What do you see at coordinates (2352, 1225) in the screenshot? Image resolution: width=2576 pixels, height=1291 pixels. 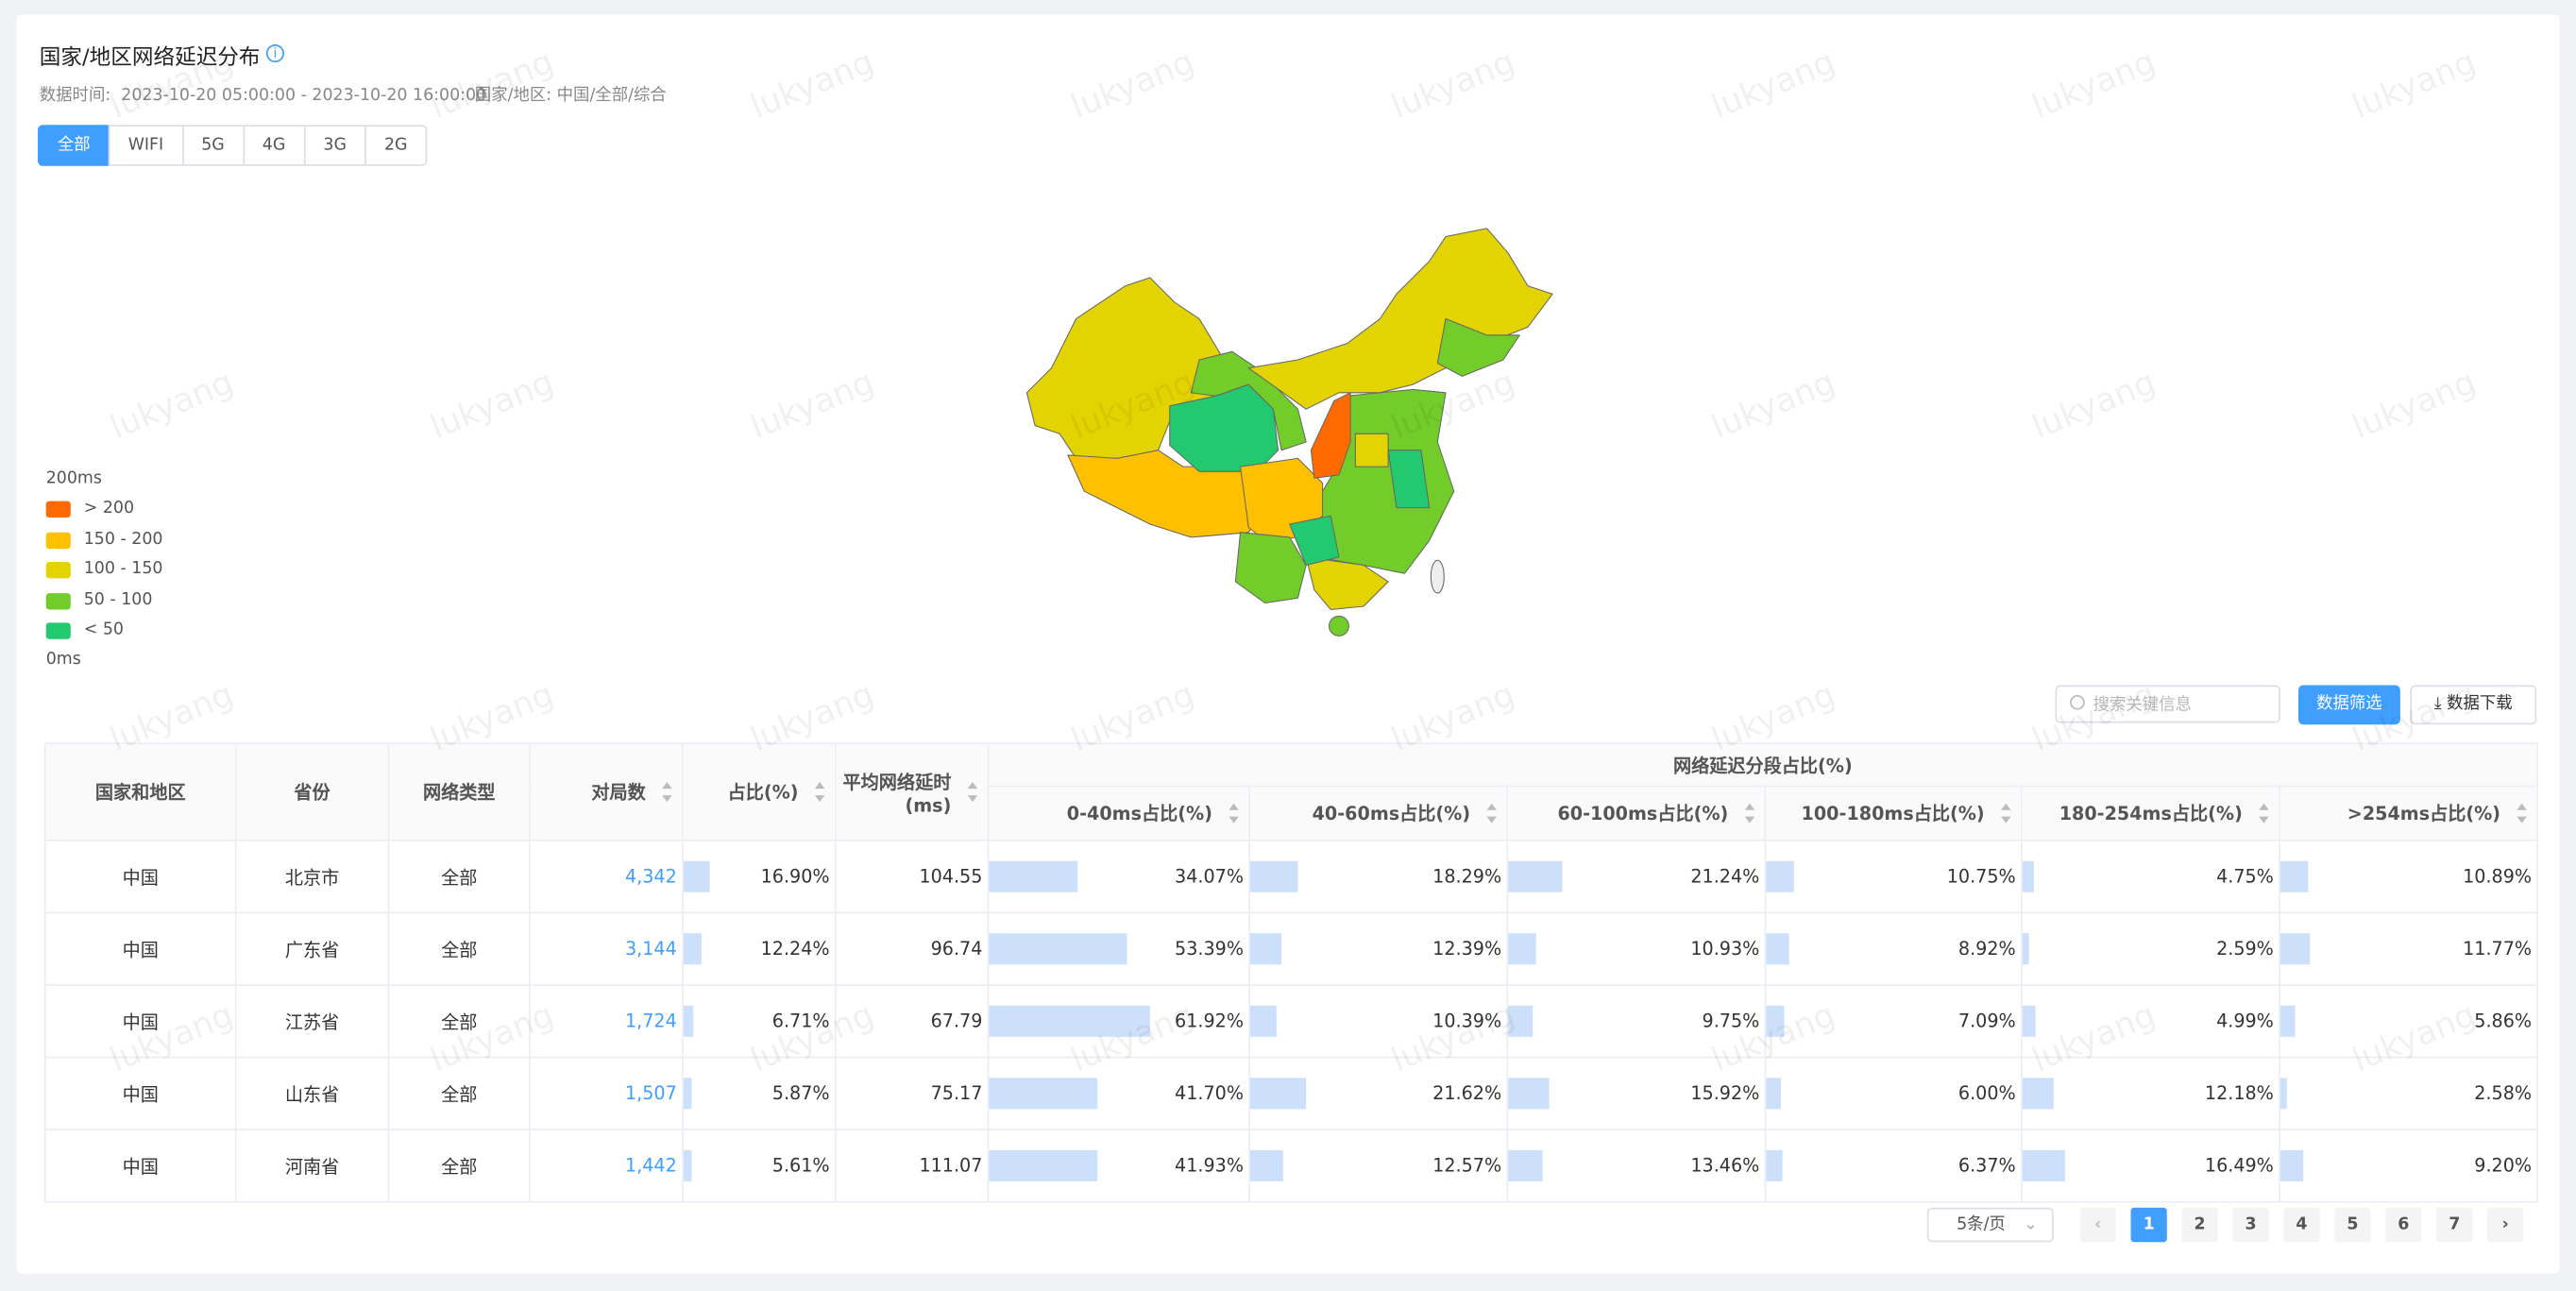 I see `page-button: 5` at bounding box center [2352, 1225].